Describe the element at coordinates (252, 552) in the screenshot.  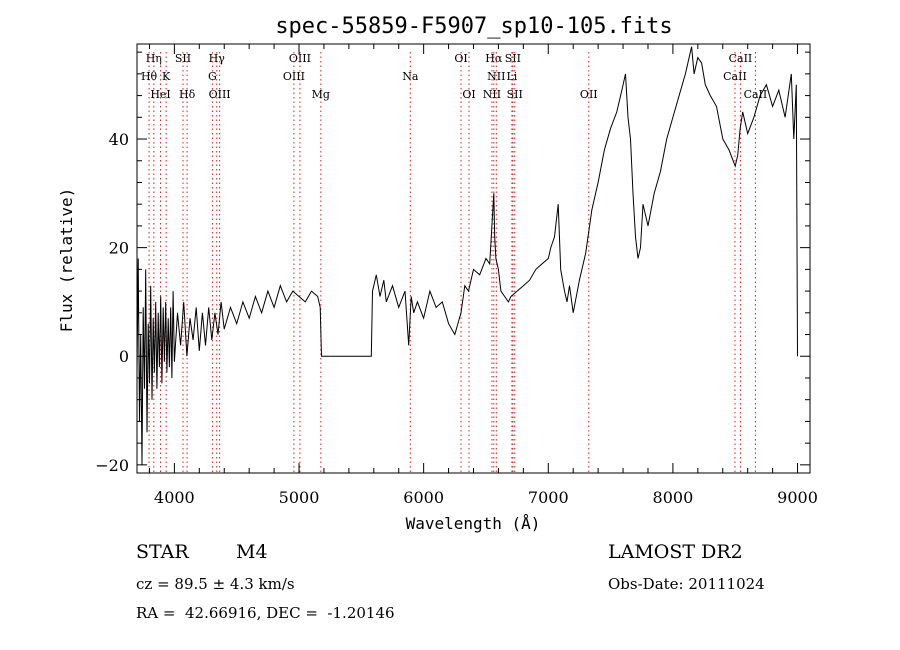
I see `object-subclass: M4` at that location.